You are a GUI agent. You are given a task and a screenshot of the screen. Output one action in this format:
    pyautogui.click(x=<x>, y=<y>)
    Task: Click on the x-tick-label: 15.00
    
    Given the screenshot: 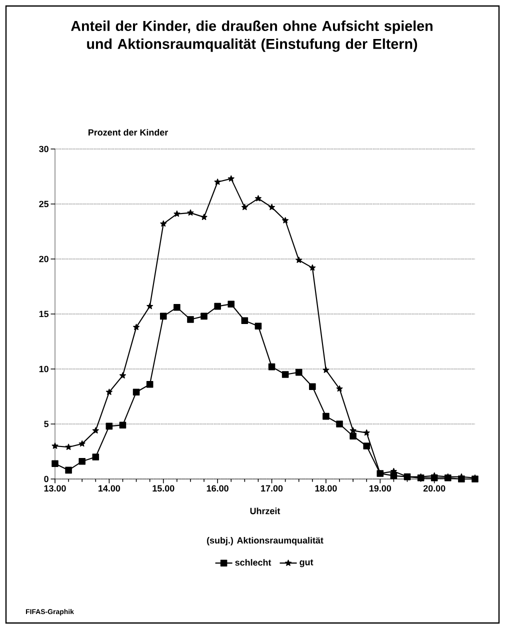 What is the action you would take?
    pyautogui.click(x=163, y=488)
    